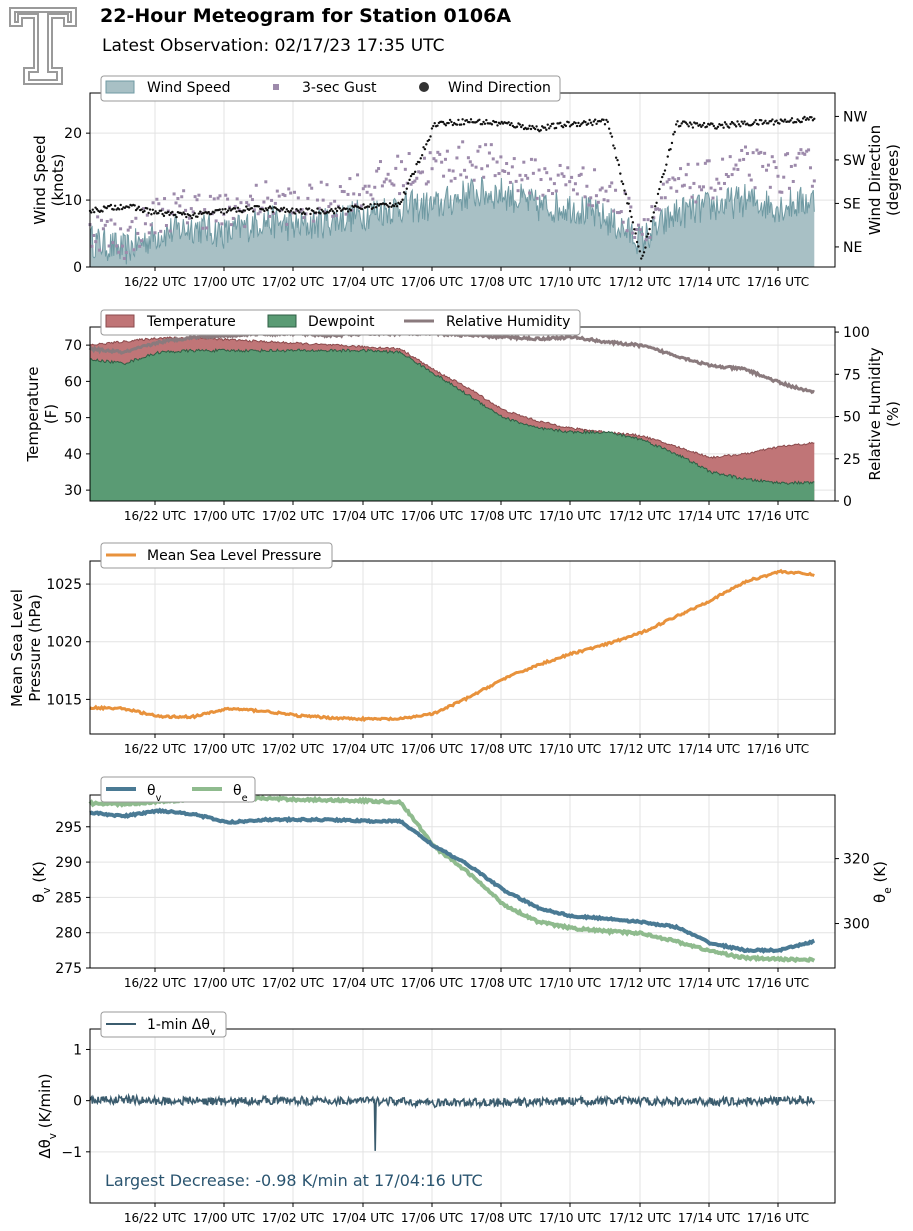  I want to click on wind-speed-area, so click(452, 222).